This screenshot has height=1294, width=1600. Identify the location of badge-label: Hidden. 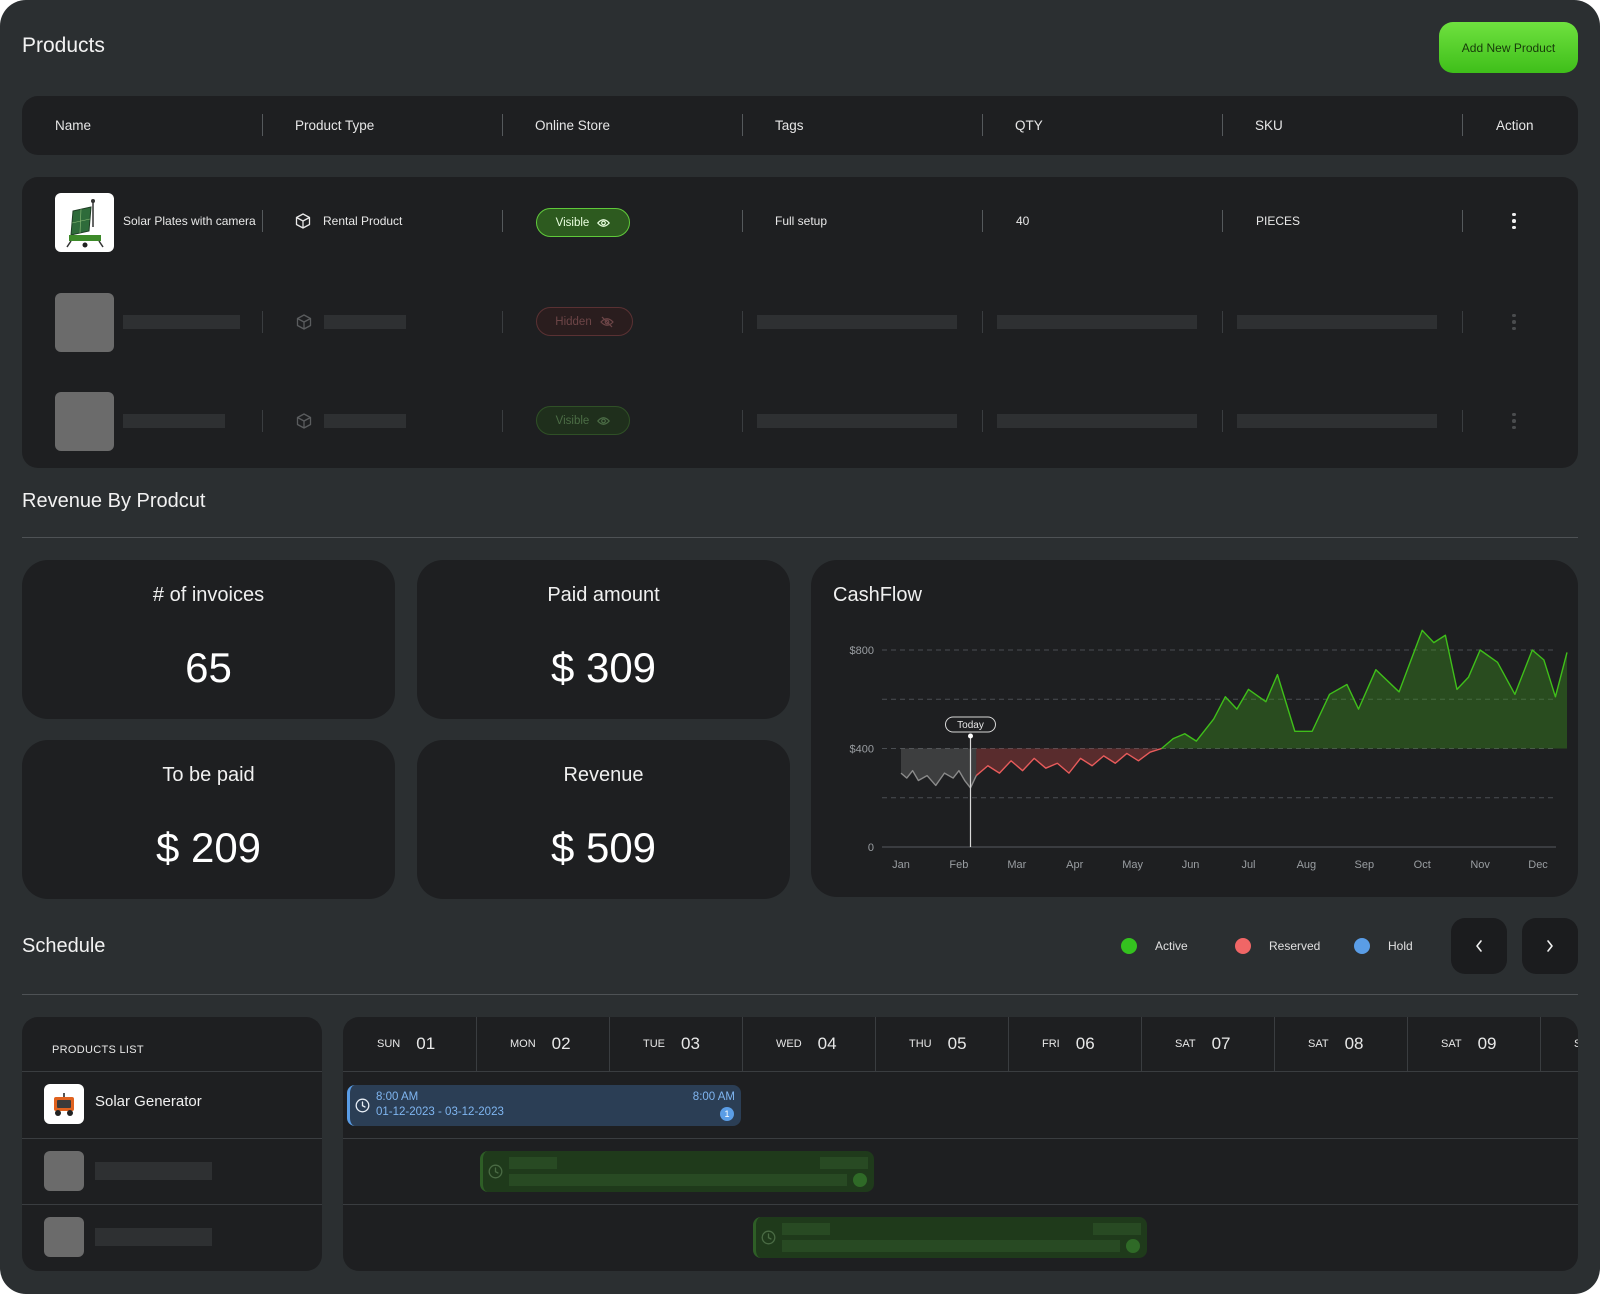
(573, 321).